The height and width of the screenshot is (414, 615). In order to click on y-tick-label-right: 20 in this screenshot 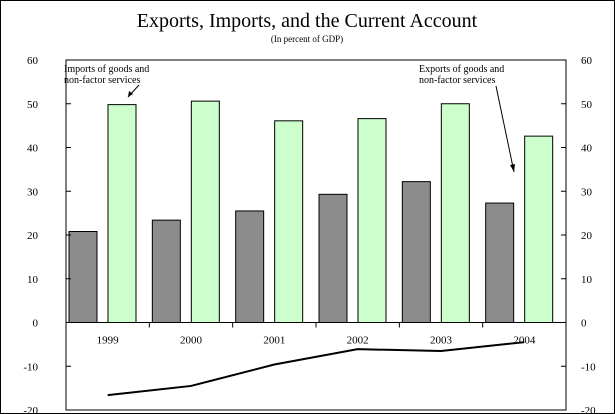, I will do `click(587, 236)`.